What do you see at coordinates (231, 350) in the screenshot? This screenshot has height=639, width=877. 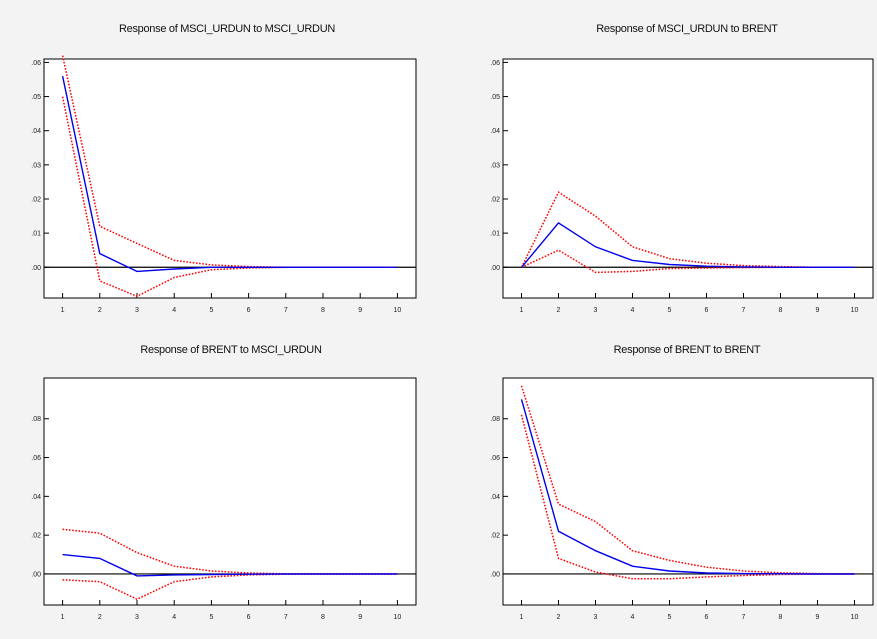 I see `panel-title: Response of BRENT to MSCI_URDUN` at bounding box center [231, 350].